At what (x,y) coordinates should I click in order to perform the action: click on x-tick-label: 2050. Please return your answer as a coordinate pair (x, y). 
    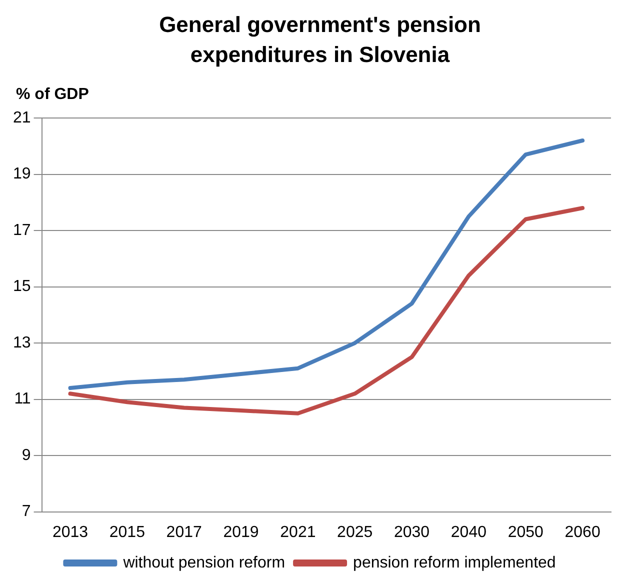
    Looking at the image, I should click on (526, 532).